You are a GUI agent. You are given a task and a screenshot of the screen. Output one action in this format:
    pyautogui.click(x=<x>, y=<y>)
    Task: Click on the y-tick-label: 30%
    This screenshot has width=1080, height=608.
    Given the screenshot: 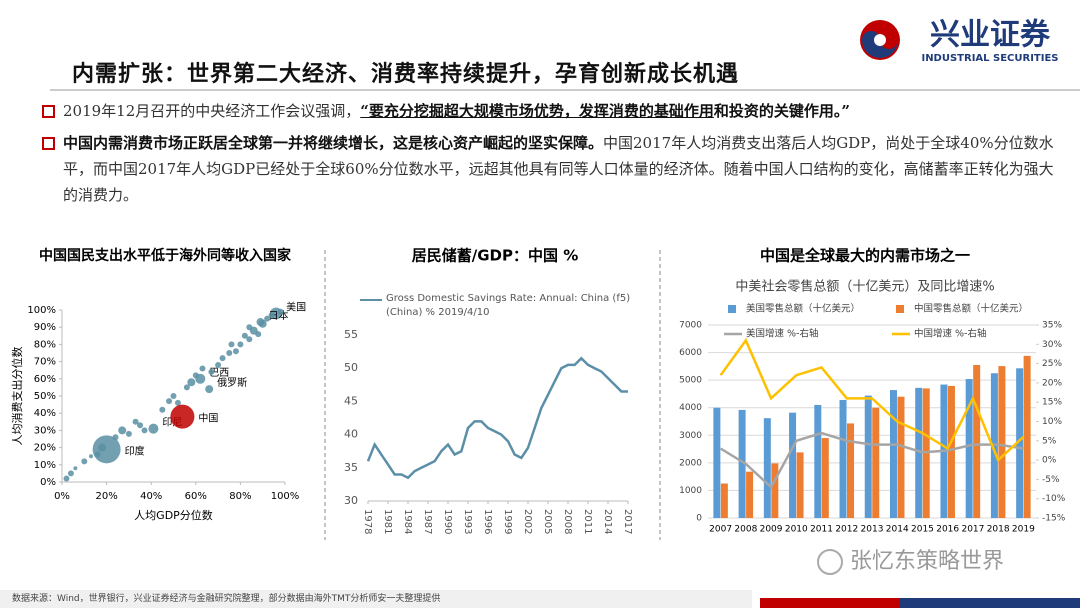 What is the action you would take?
    pyautogui.click(x=45, y=430)
    